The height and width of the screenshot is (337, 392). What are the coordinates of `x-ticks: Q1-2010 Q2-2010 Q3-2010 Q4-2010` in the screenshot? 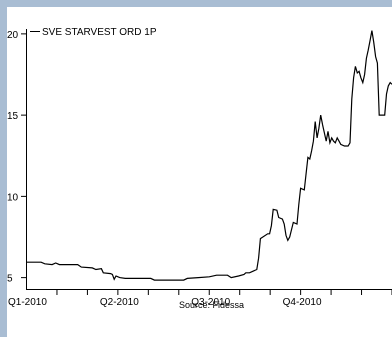 It's located at (200, 298).